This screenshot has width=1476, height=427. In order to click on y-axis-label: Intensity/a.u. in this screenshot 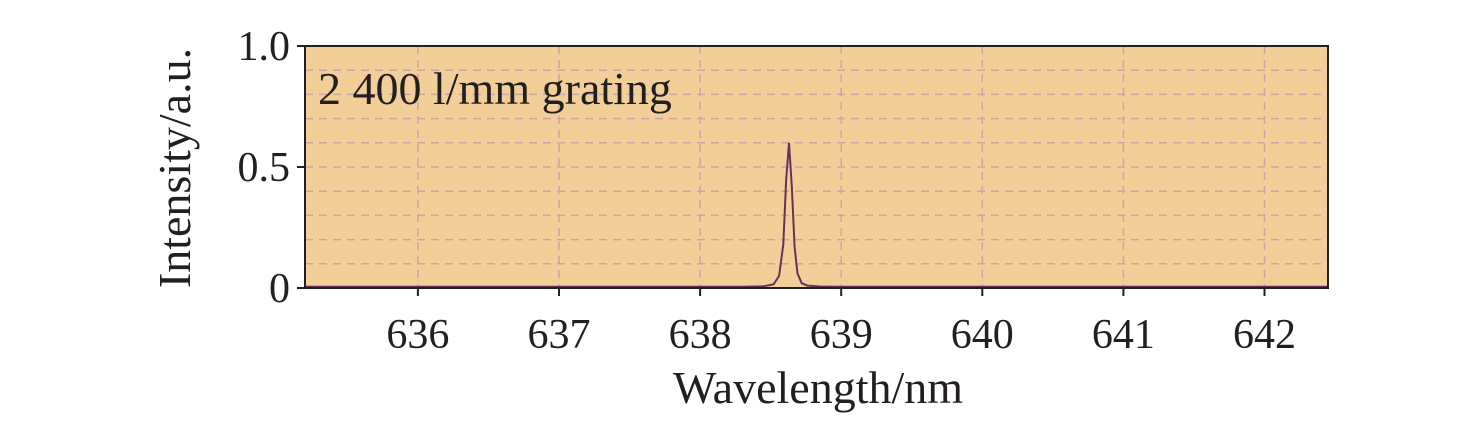, I will do `click(174, 168)`.